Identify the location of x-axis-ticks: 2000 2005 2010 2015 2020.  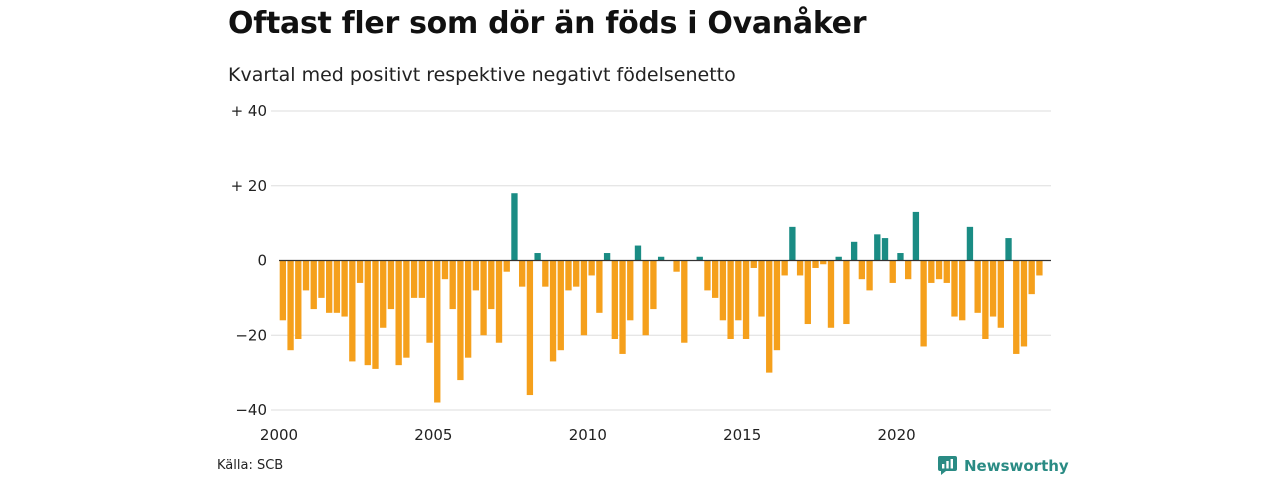
(588, 435).